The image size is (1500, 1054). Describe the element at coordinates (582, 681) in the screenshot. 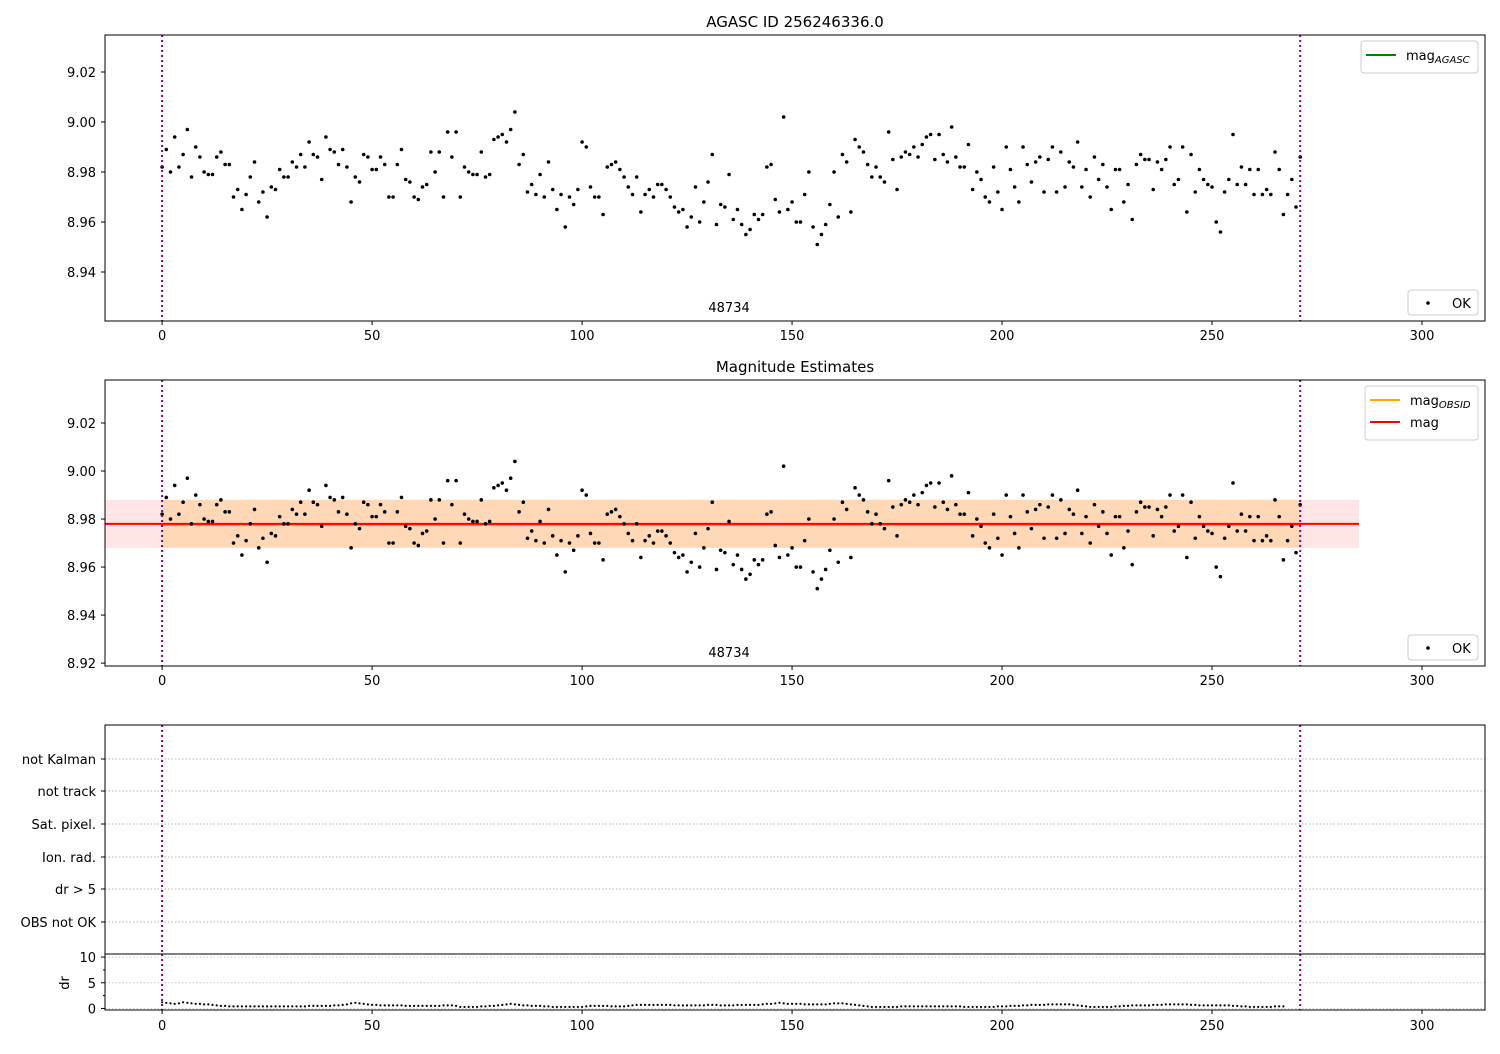

I see `x-tick-label: 100` at that location.